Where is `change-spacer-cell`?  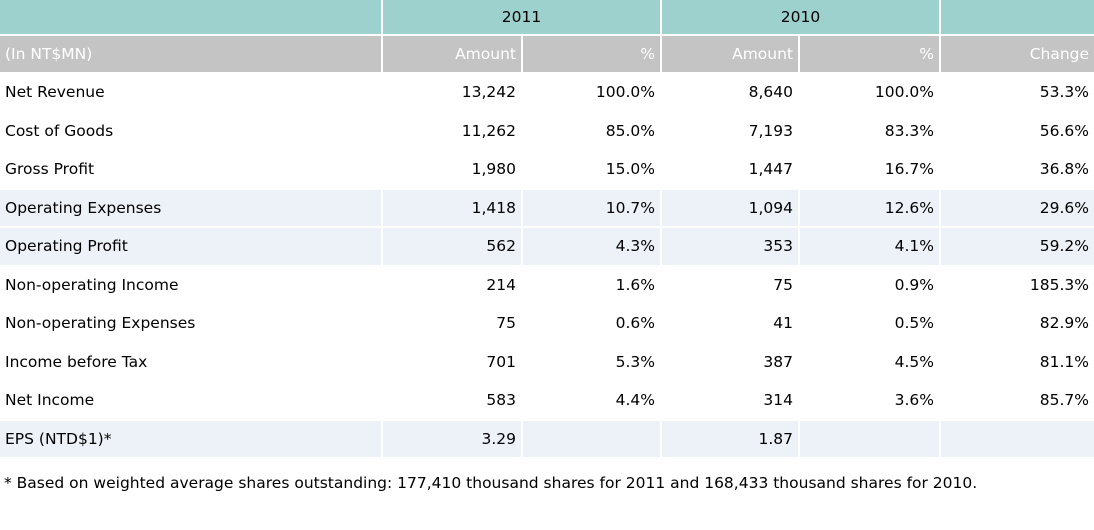 change-spacer-cell is located at coordinates (1017, 18).